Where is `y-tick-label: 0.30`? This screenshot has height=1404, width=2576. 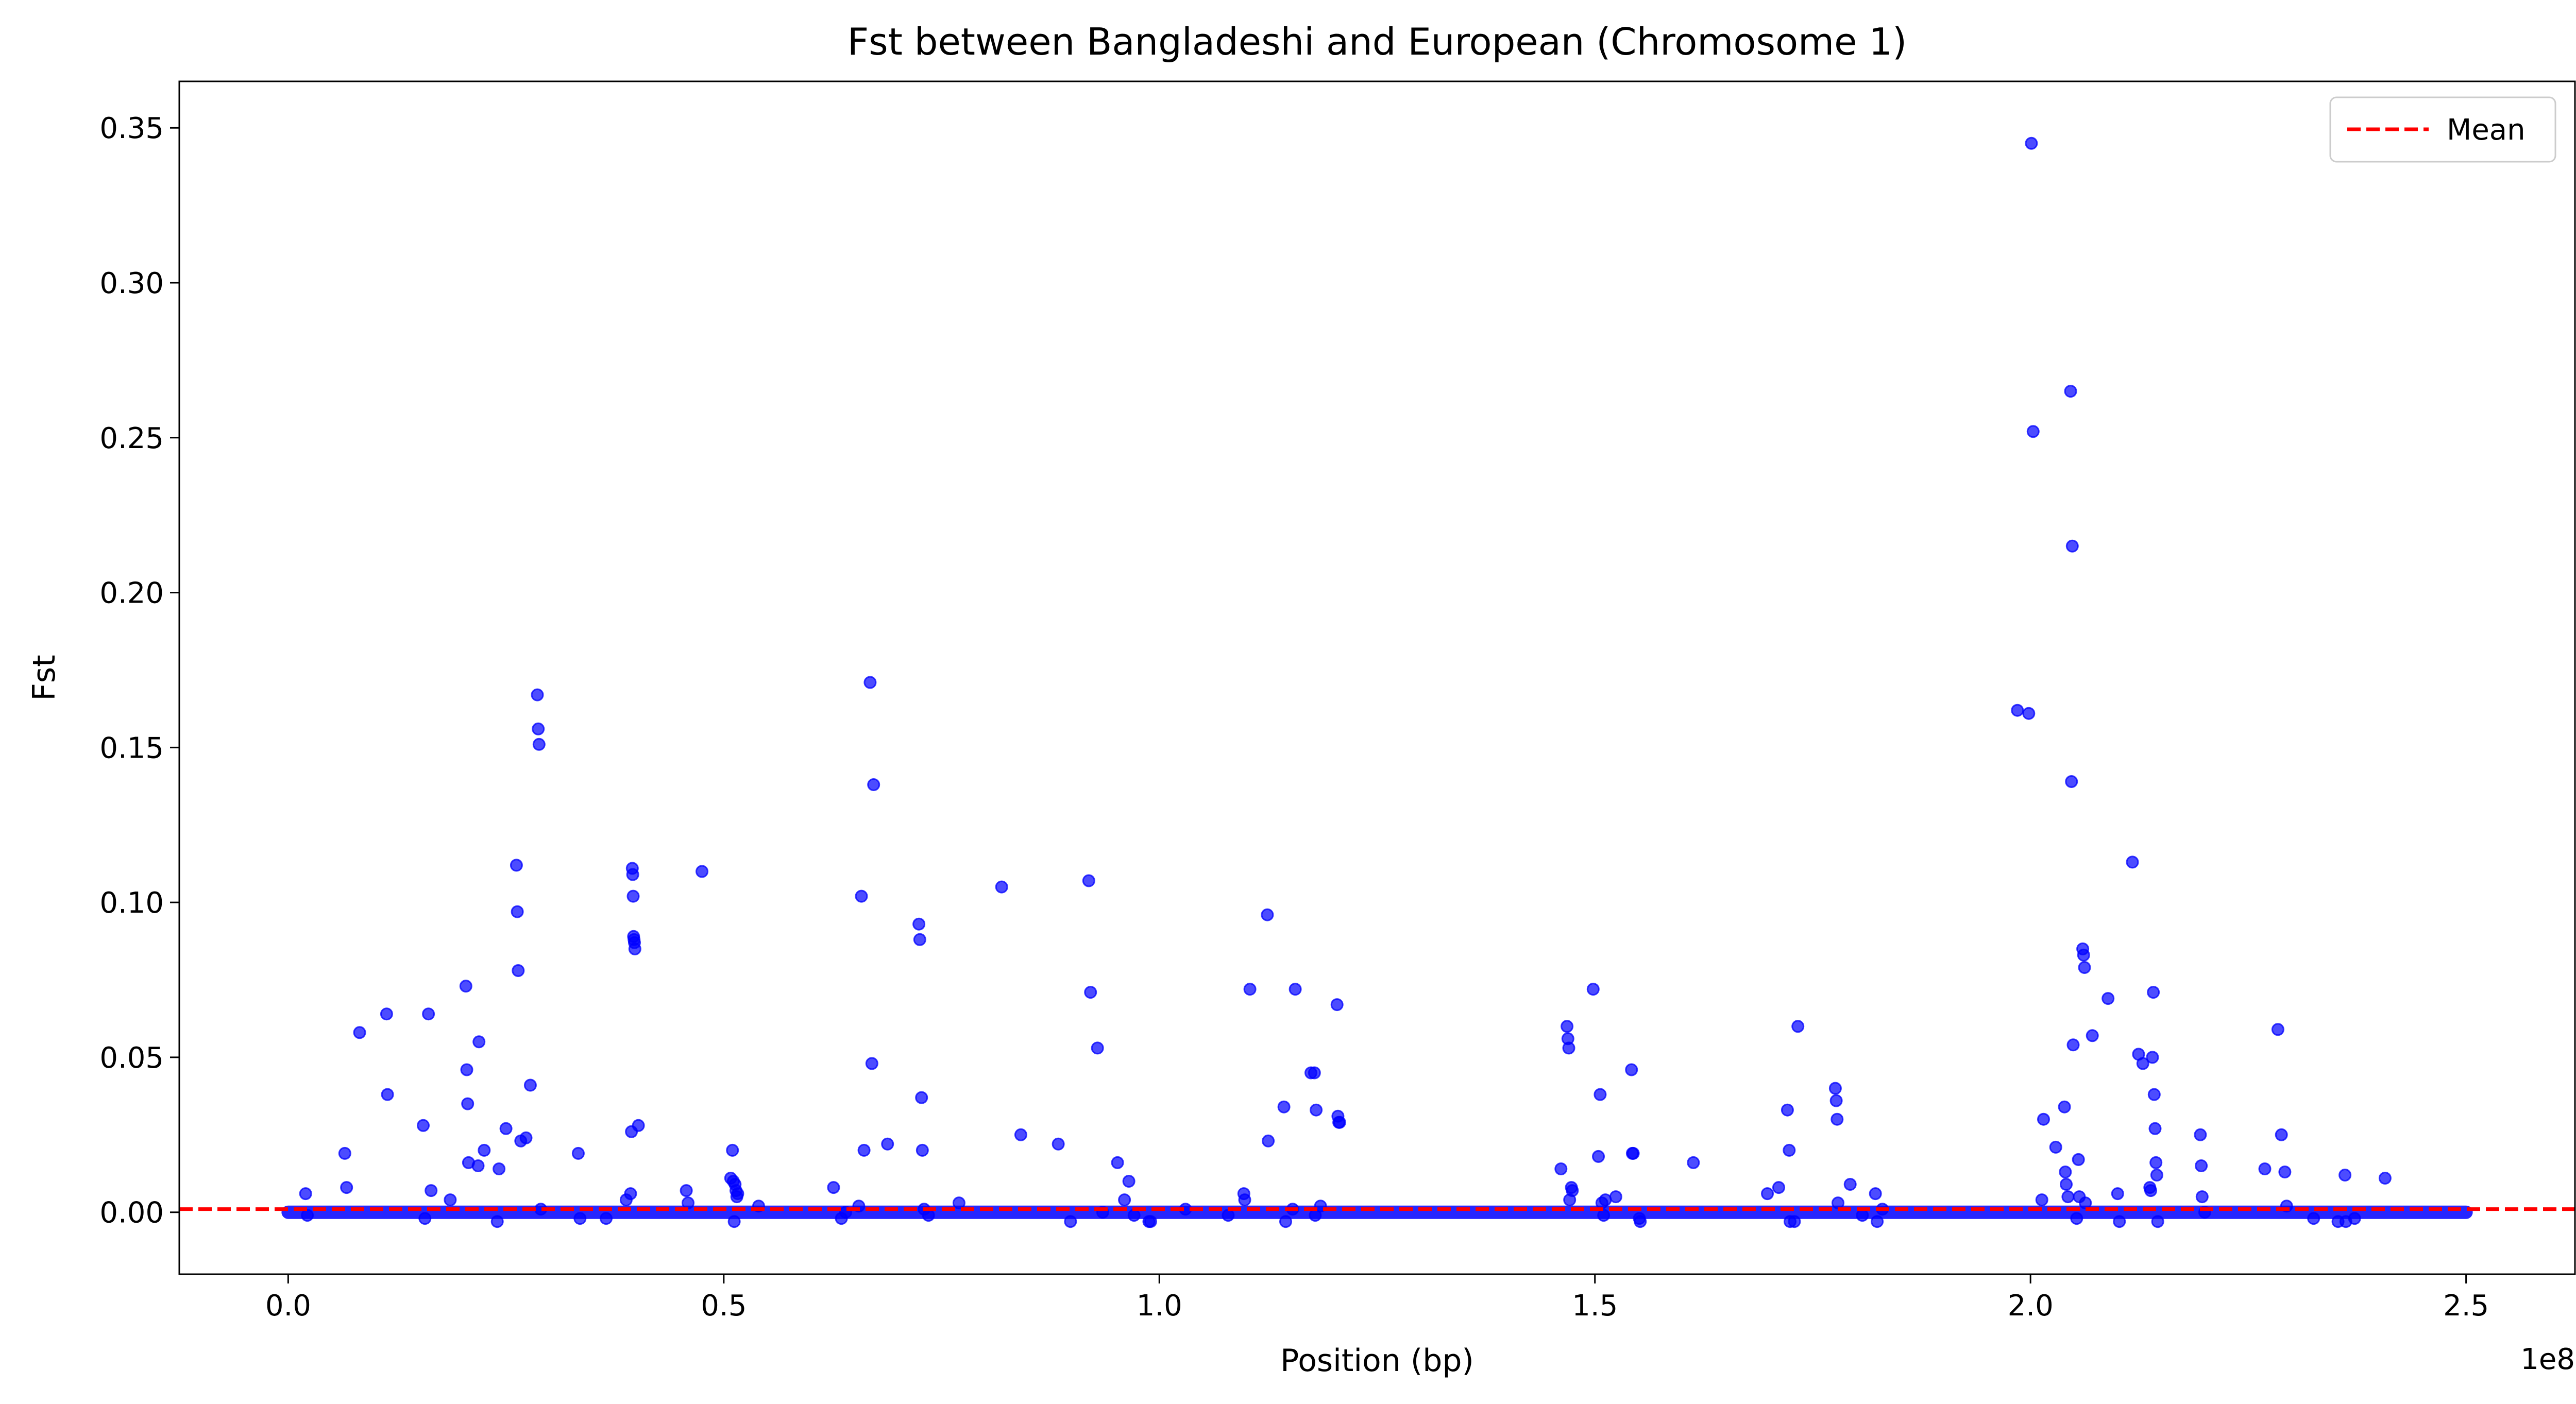
y-tick-label: 0.30 is located at coordinates (131, 283).